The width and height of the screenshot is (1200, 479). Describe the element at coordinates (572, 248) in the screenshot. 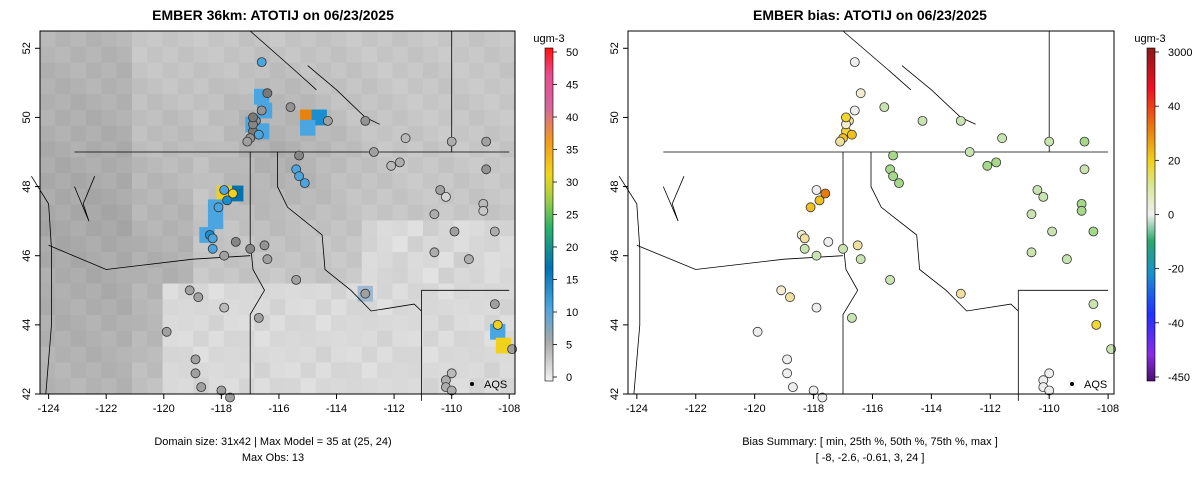

I see `colorbar-tick-label: 20` at that location.